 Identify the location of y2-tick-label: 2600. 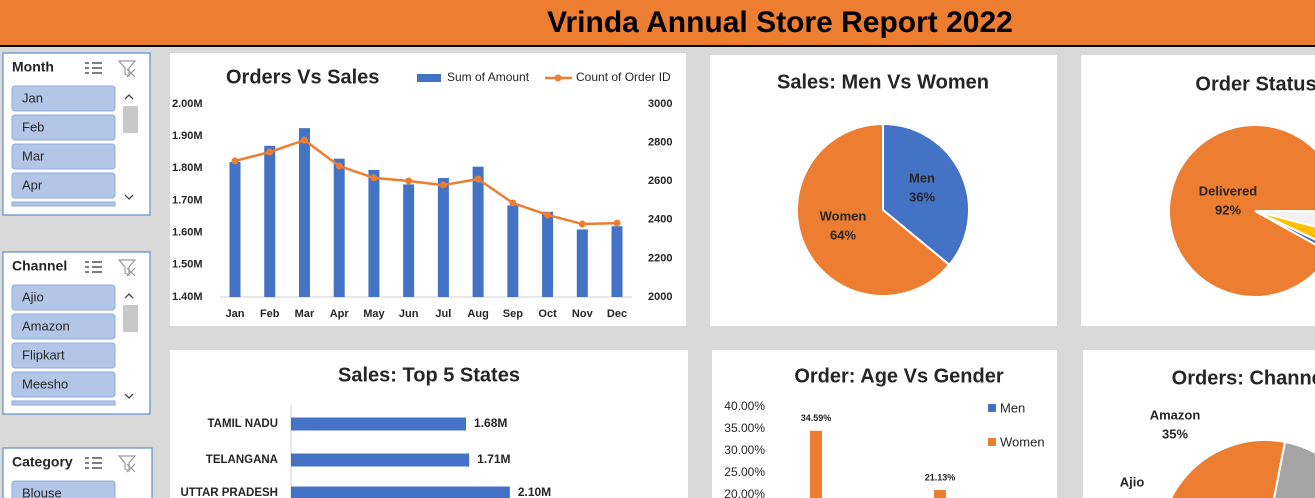
(660, 181).